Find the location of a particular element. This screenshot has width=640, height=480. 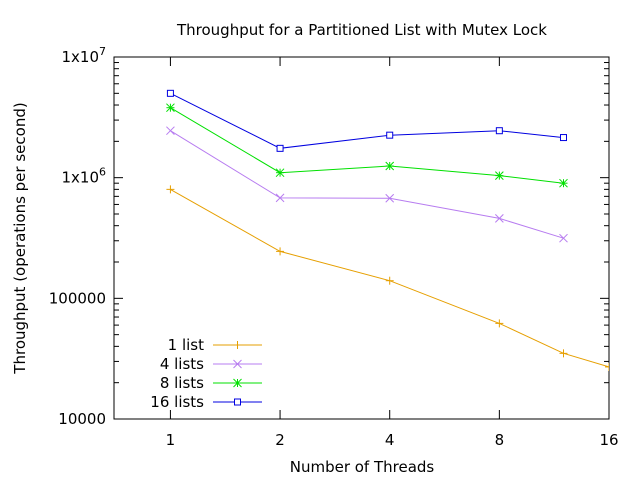

y-axis-label: Throughput (operations per second) is located at coordinates (20, 238).